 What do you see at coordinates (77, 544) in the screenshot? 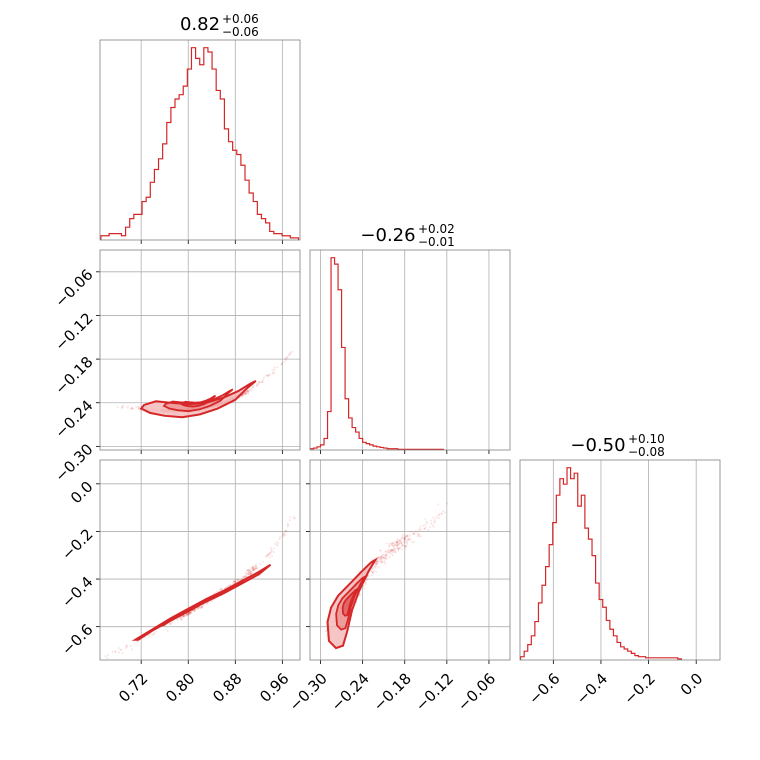
I see `p31-ylabel-1: −0.2` at bounding box center [77, 544].